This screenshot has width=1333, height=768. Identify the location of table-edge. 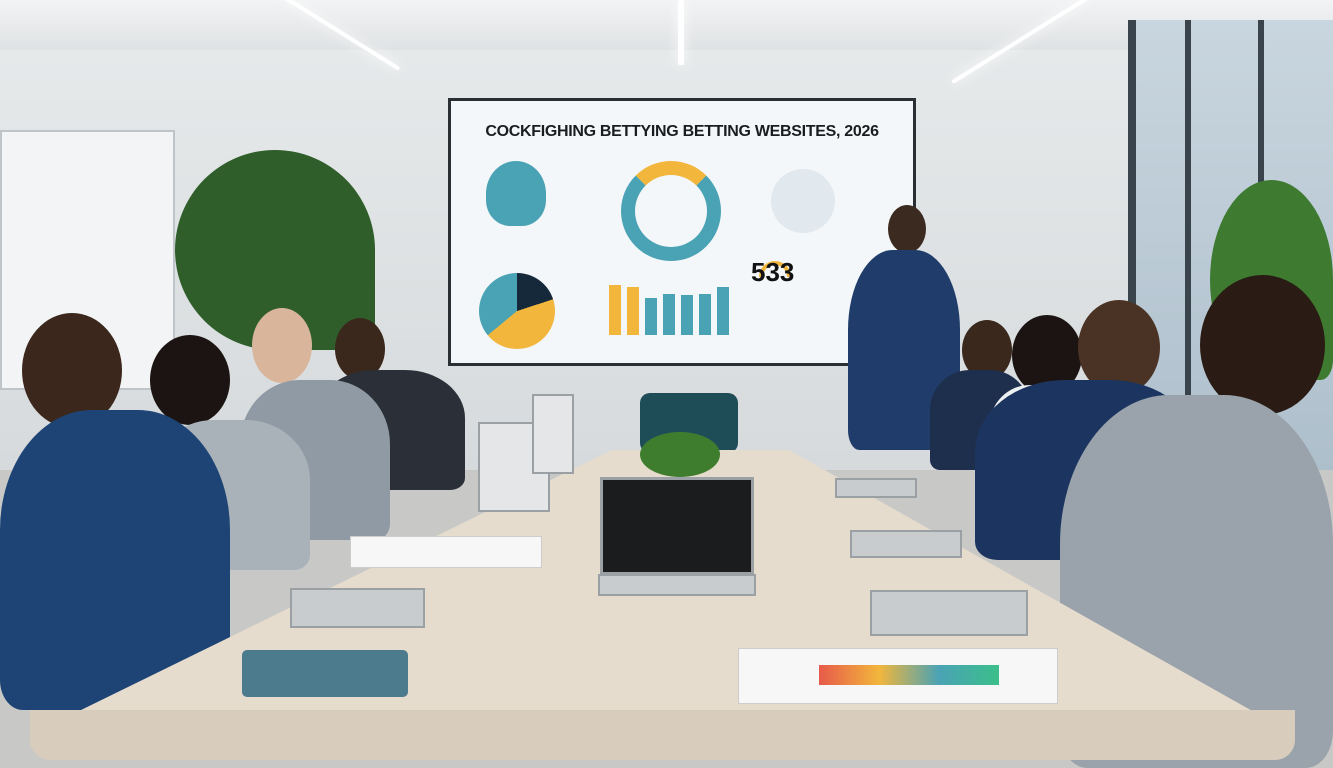
(662, 735).